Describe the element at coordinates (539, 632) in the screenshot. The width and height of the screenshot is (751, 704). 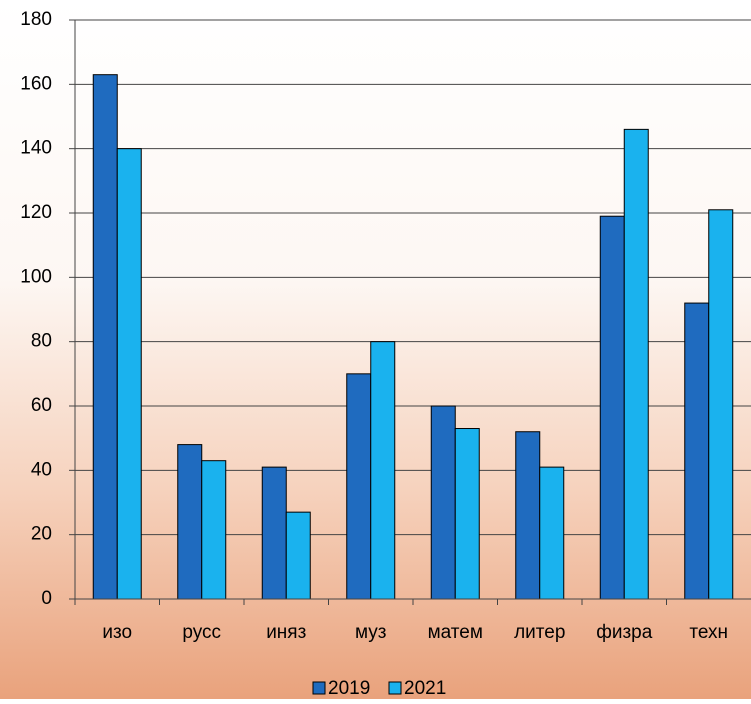
I see `x-tick-label: литер` at that location.